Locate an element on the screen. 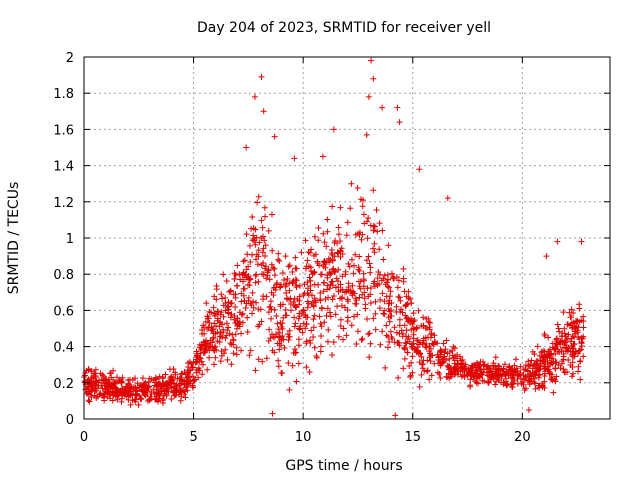 The height and width of the screenshot is (480, 640). y-tick-label: 2 is located at coordinates (70, 58).